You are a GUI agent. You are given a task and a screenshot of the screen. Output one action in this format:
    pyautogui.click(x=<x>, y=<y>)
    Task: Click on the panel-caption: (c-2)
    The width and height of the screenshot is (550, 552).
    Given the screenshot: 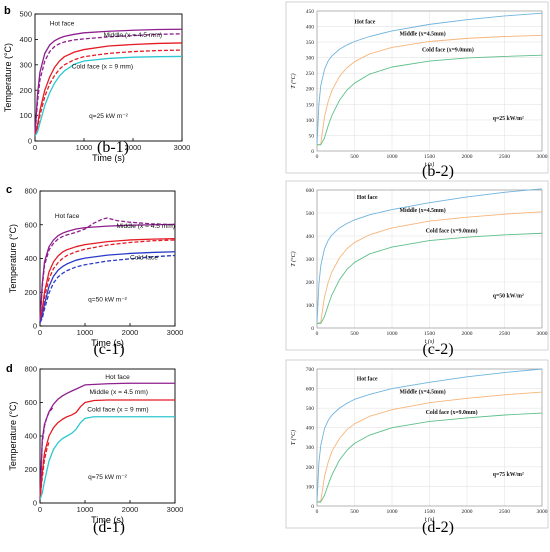 What is the action you would take?
    pyautogui.click(x=437, y=349)
    